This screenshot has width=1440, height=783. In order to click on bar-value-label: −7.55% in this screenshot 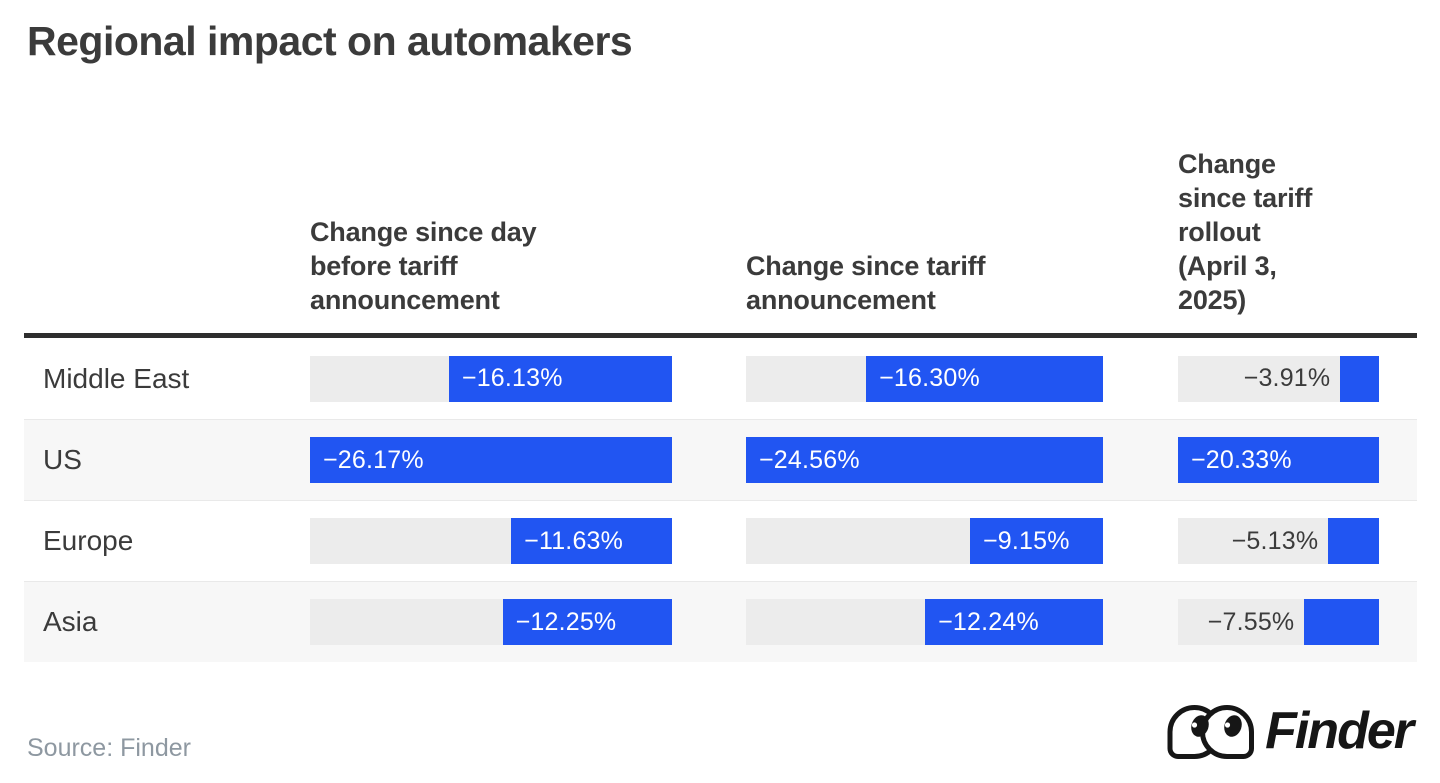, I will do `click(1251, 621)`.